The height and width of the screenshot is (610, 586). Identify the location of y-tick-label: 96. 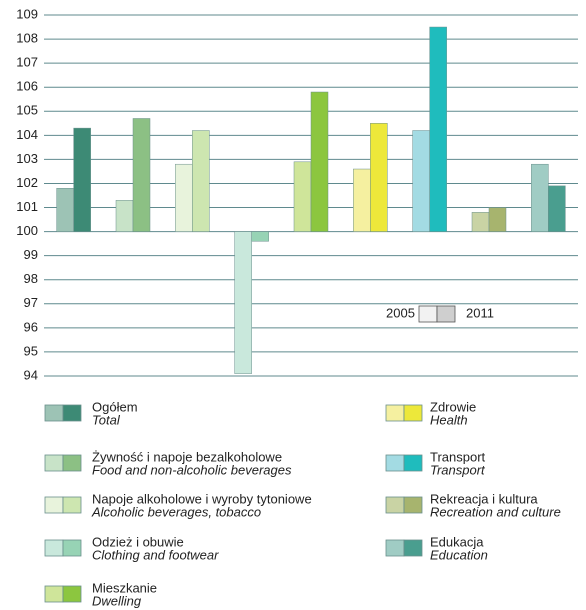
(31, 326).